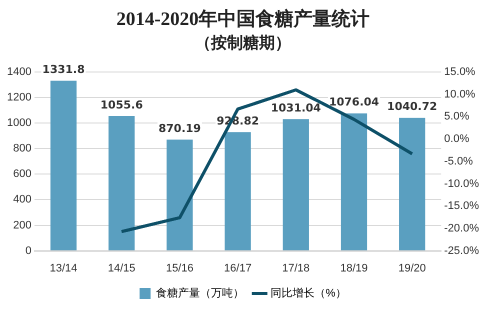  What do you see at coordinates (64, 268) in the screenshot?
I see `x-tick-label: 13/14` at bounding box center [64, 268].